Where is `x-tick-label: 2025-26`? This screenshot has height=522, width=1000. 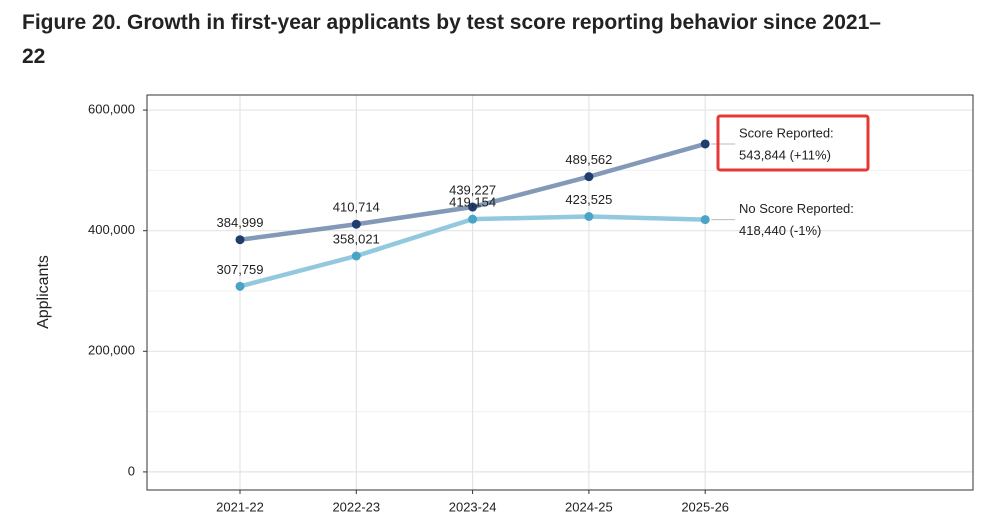
x-tick-label: 2025-26 is located at coordinates (705, 506).